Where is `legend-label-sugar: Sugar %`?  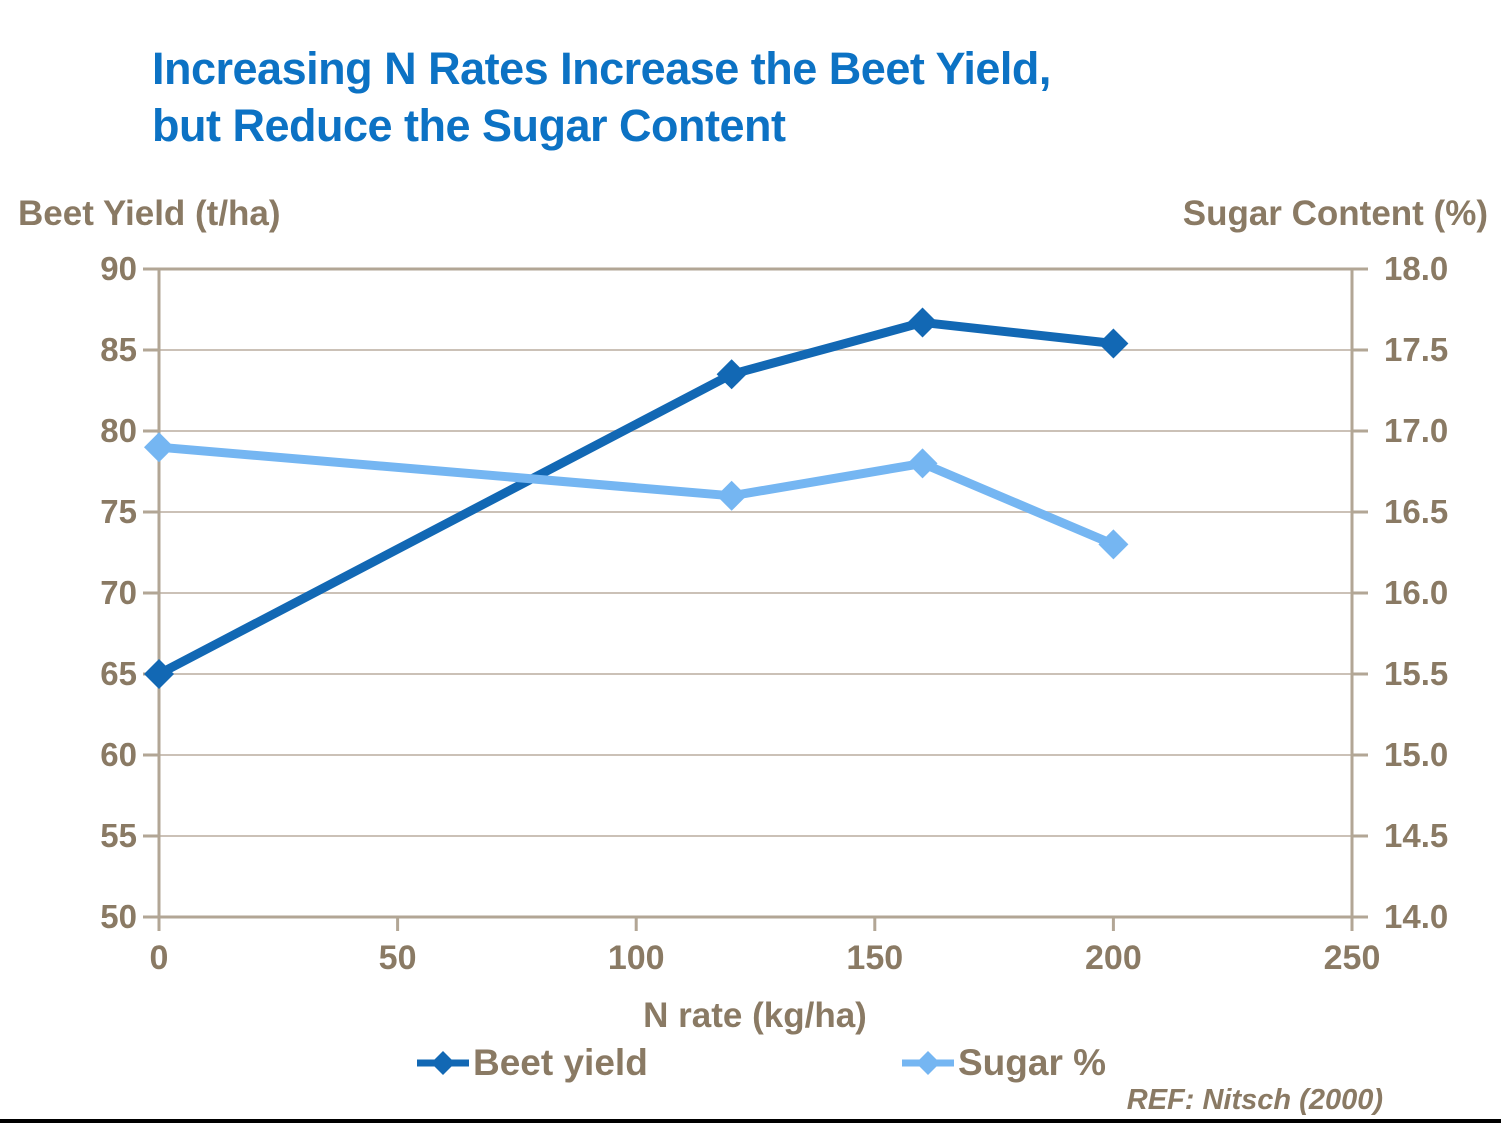
legend-label-sugar: Sugar % is located at coordinates (1032, 1062).